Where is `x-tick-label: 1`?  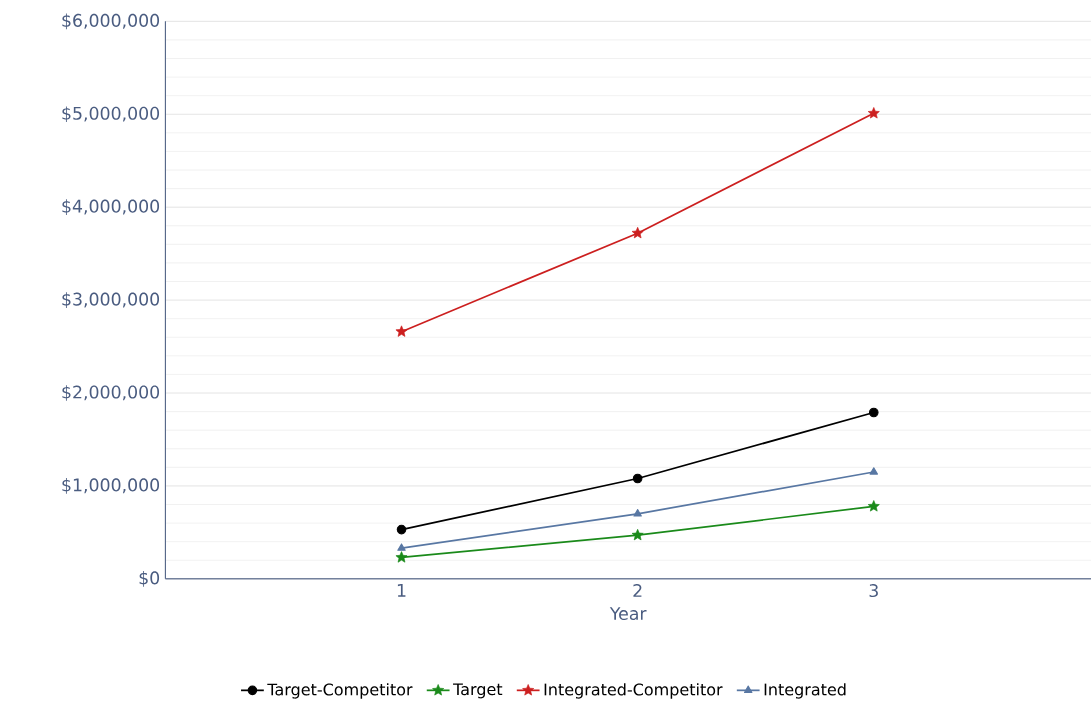
x-tick-label: 1 is located at coordinates (401, 590).